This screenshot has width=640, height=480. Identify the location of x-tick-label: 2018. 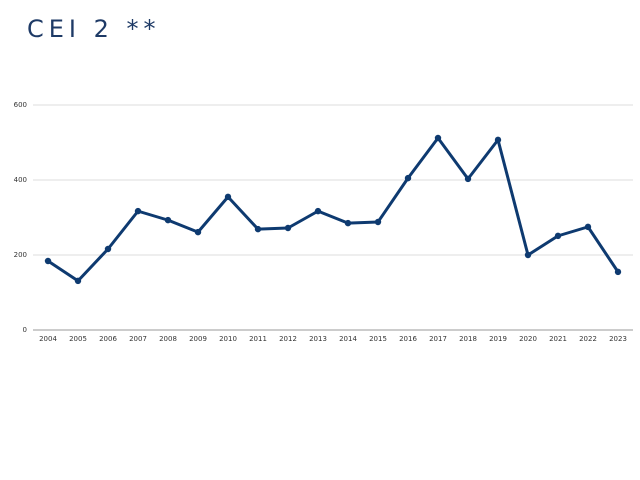
(468, 339).